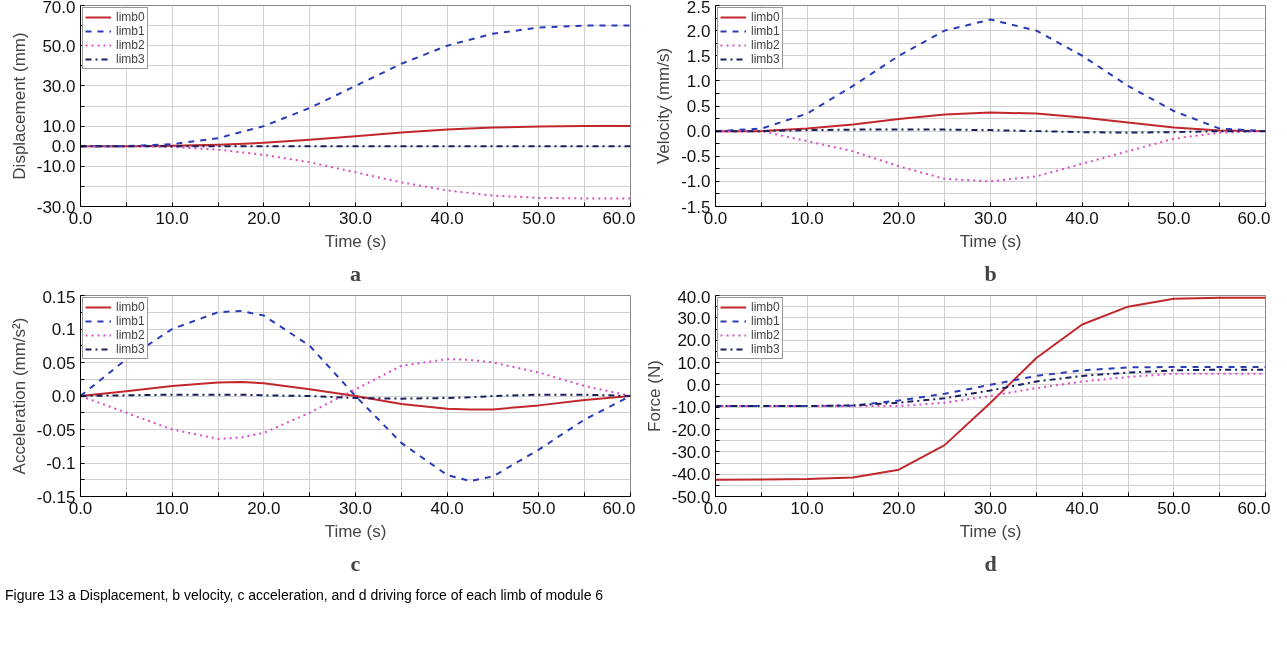 Image resolution: width=1287 pixels, height=659 pixels. Describe the element at coordinates (654, 396) in the screenshot. I see `y-axis-title: Force (N)` at that location.